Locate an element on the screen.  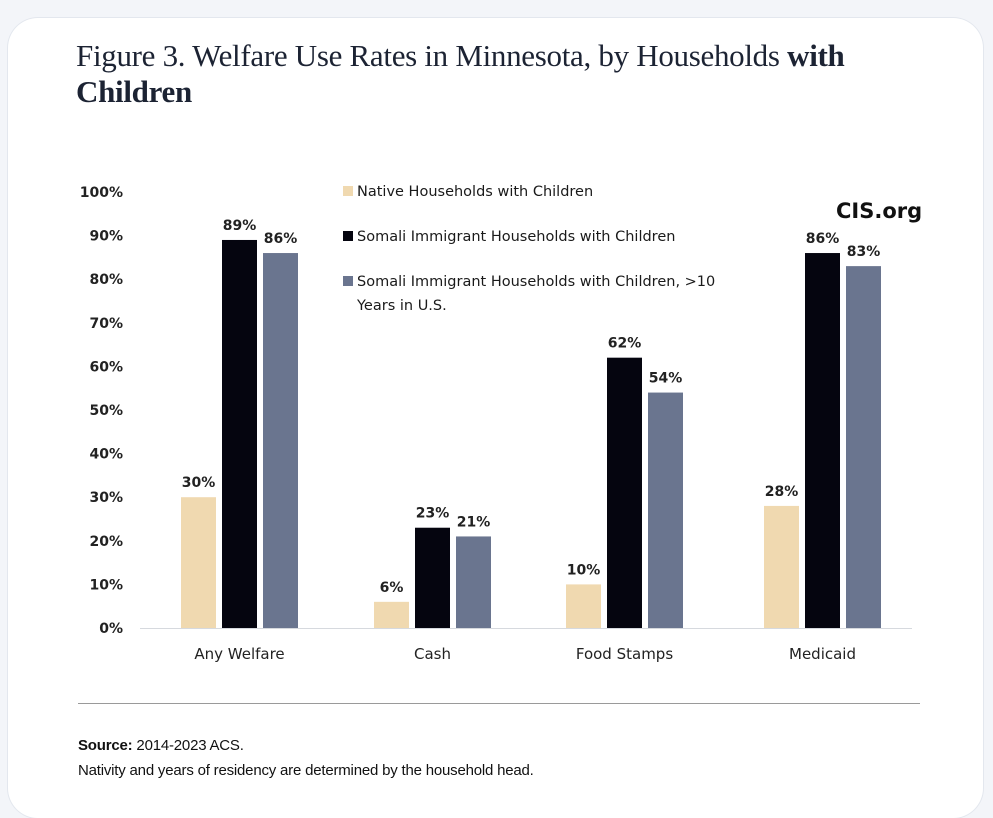
divider is located at coordinates (499, 703).